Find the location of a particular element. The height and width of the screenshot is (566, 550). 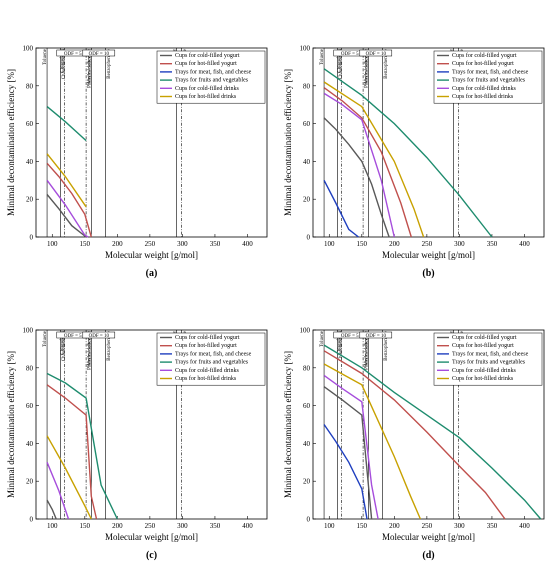

legend-entry: Cups for hot-filled drinks is located at coordinates (483, 378).